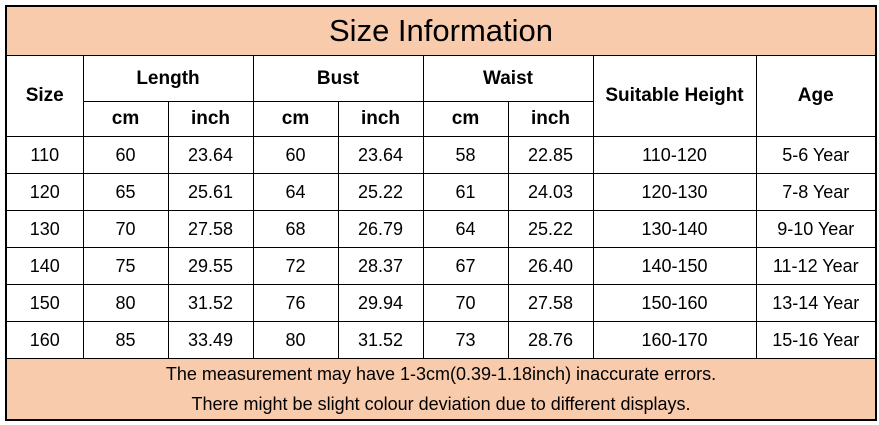 The image size is (879, 425). I want to click on data-cell: 150-160, so click(674, 303).